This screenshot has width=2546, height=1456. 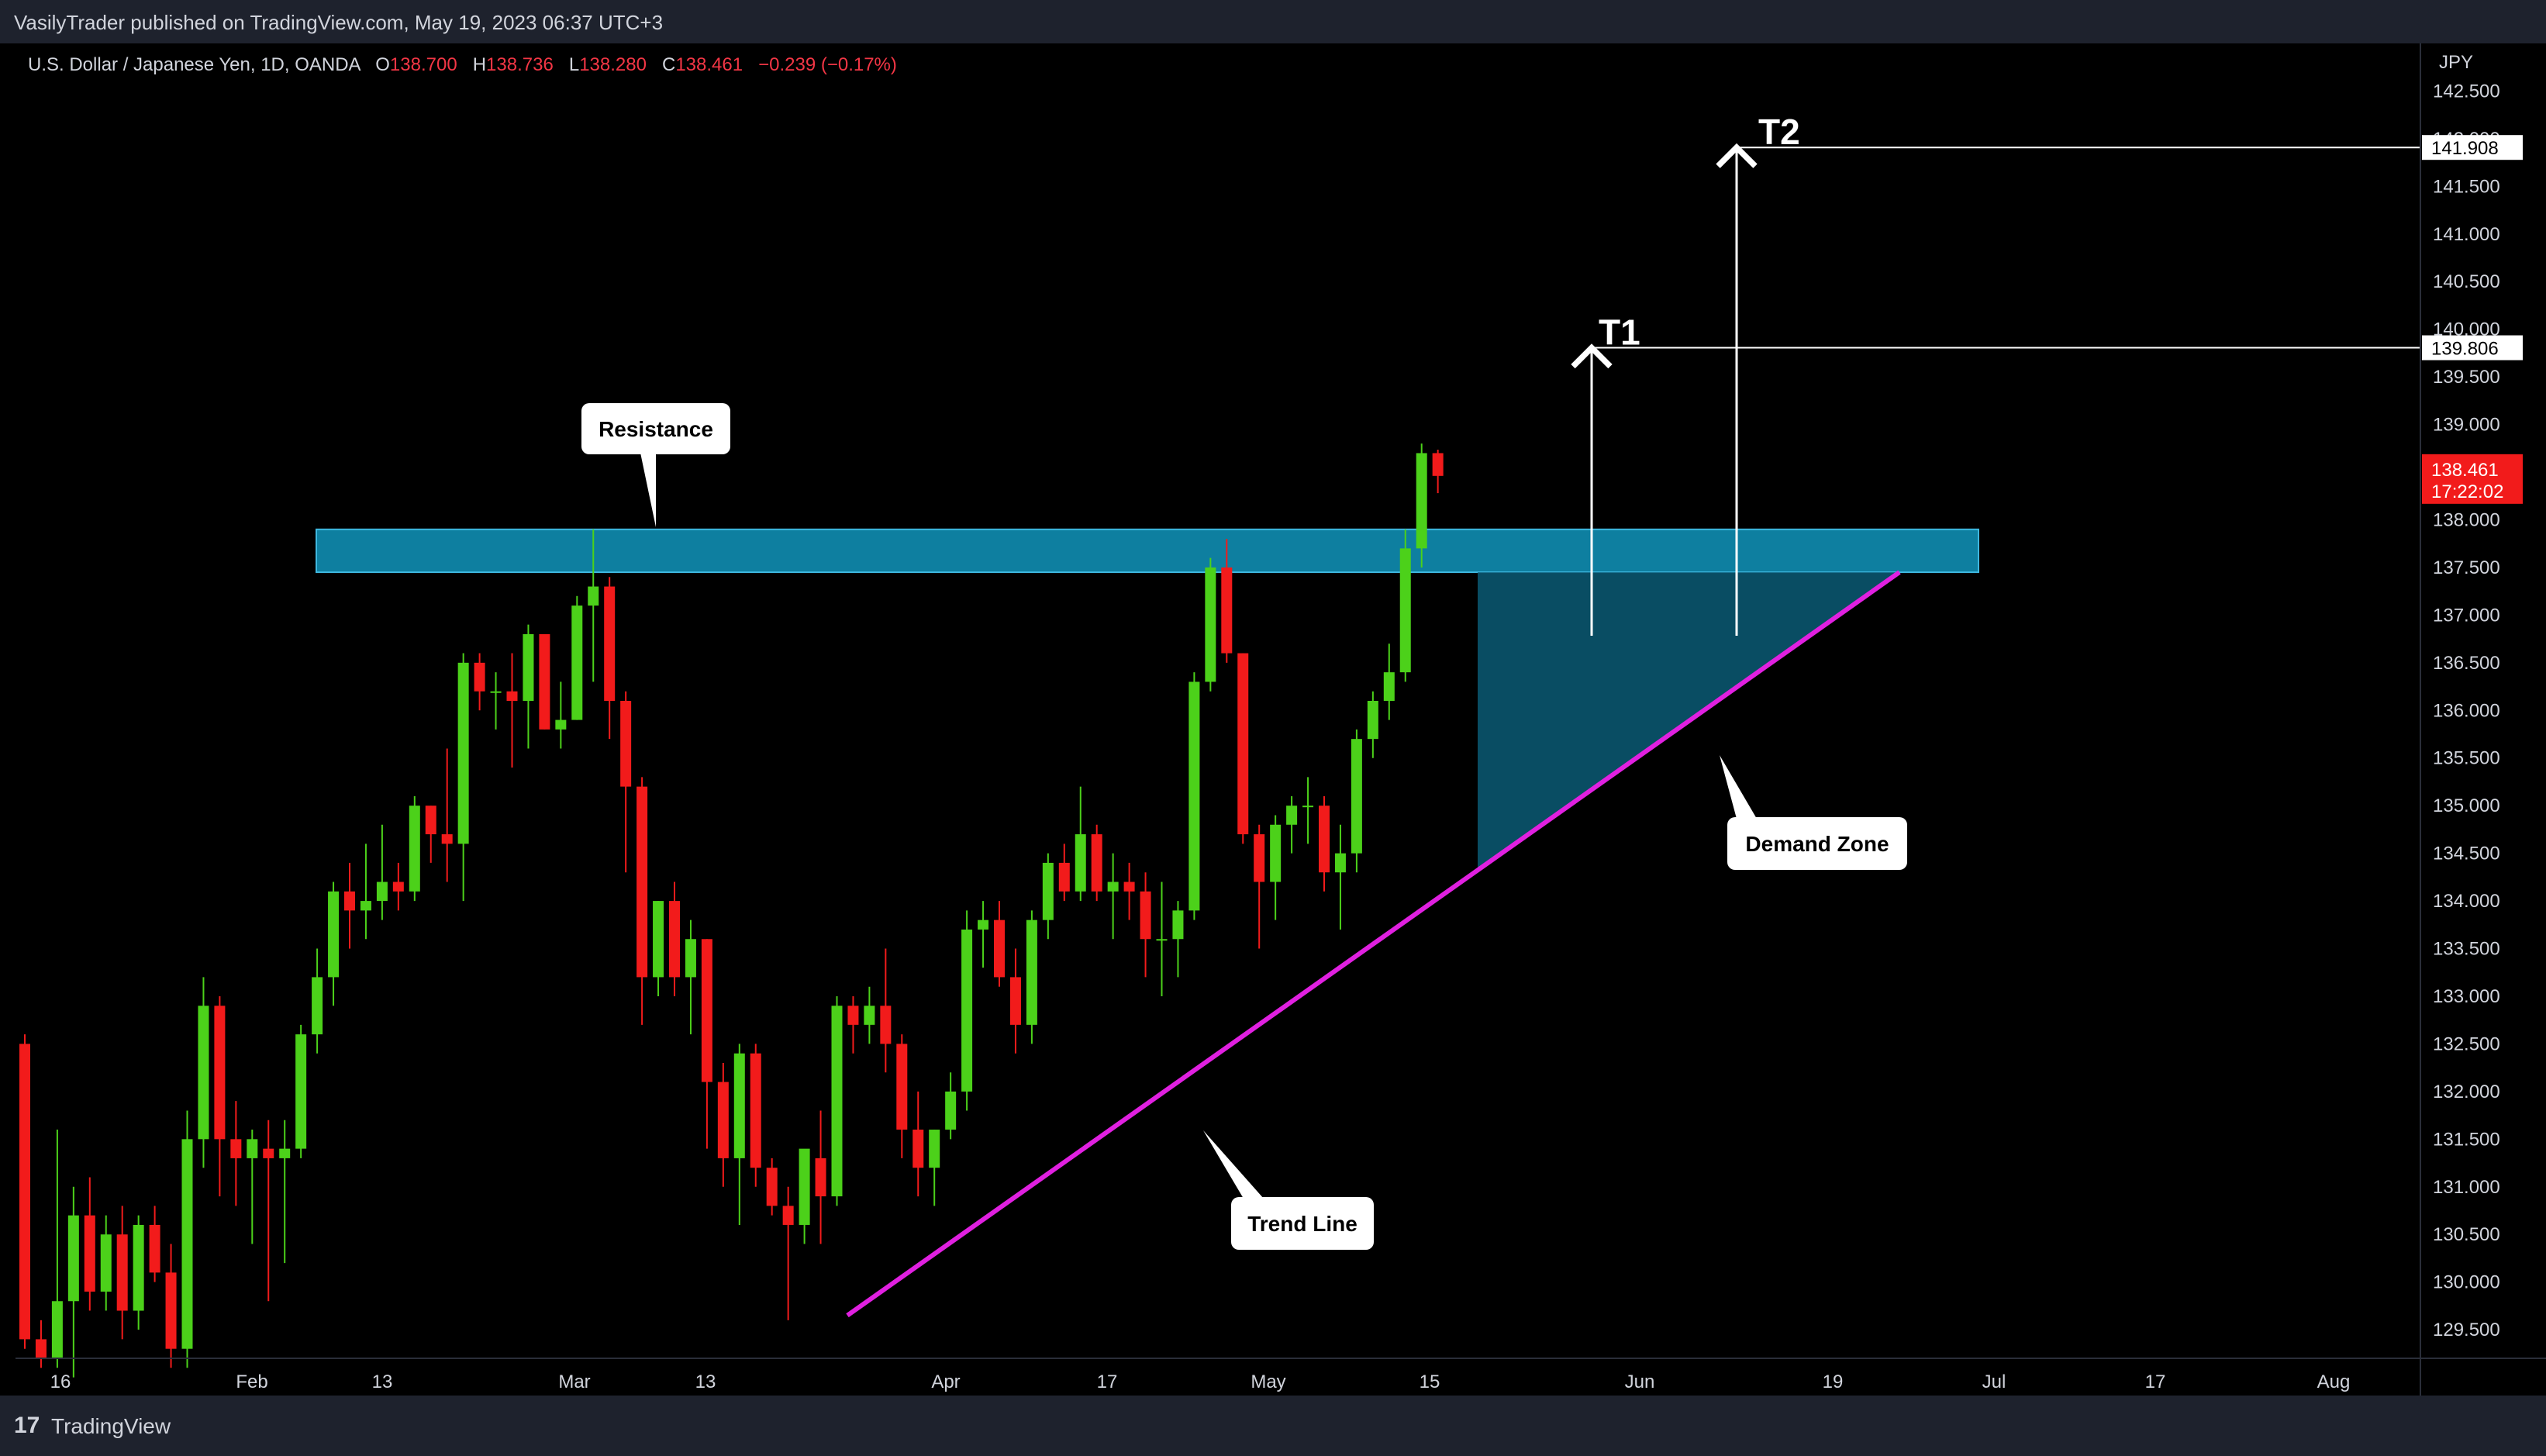 What do you see at coordinates (2472, 348) in the screenshot?
I see `t1-price-tag` at bounding box center [2472, 348].